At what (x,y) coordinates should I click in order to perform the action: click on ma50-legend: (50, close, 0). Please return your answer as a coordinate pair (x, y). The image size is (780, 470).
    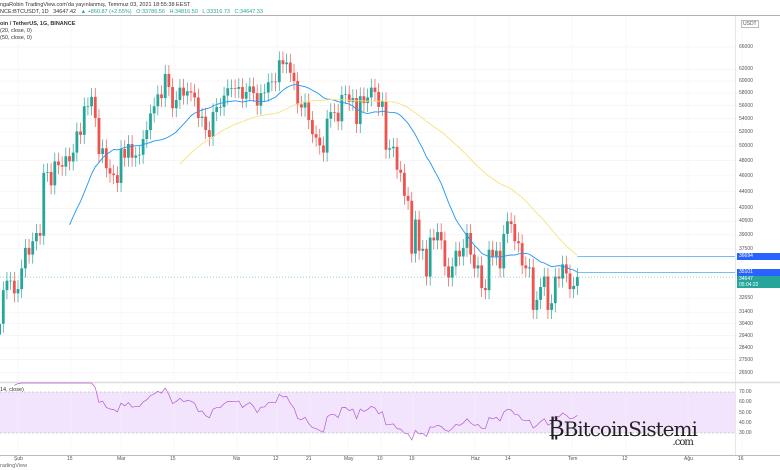
    Looking at the image, I should click on (16, 38).